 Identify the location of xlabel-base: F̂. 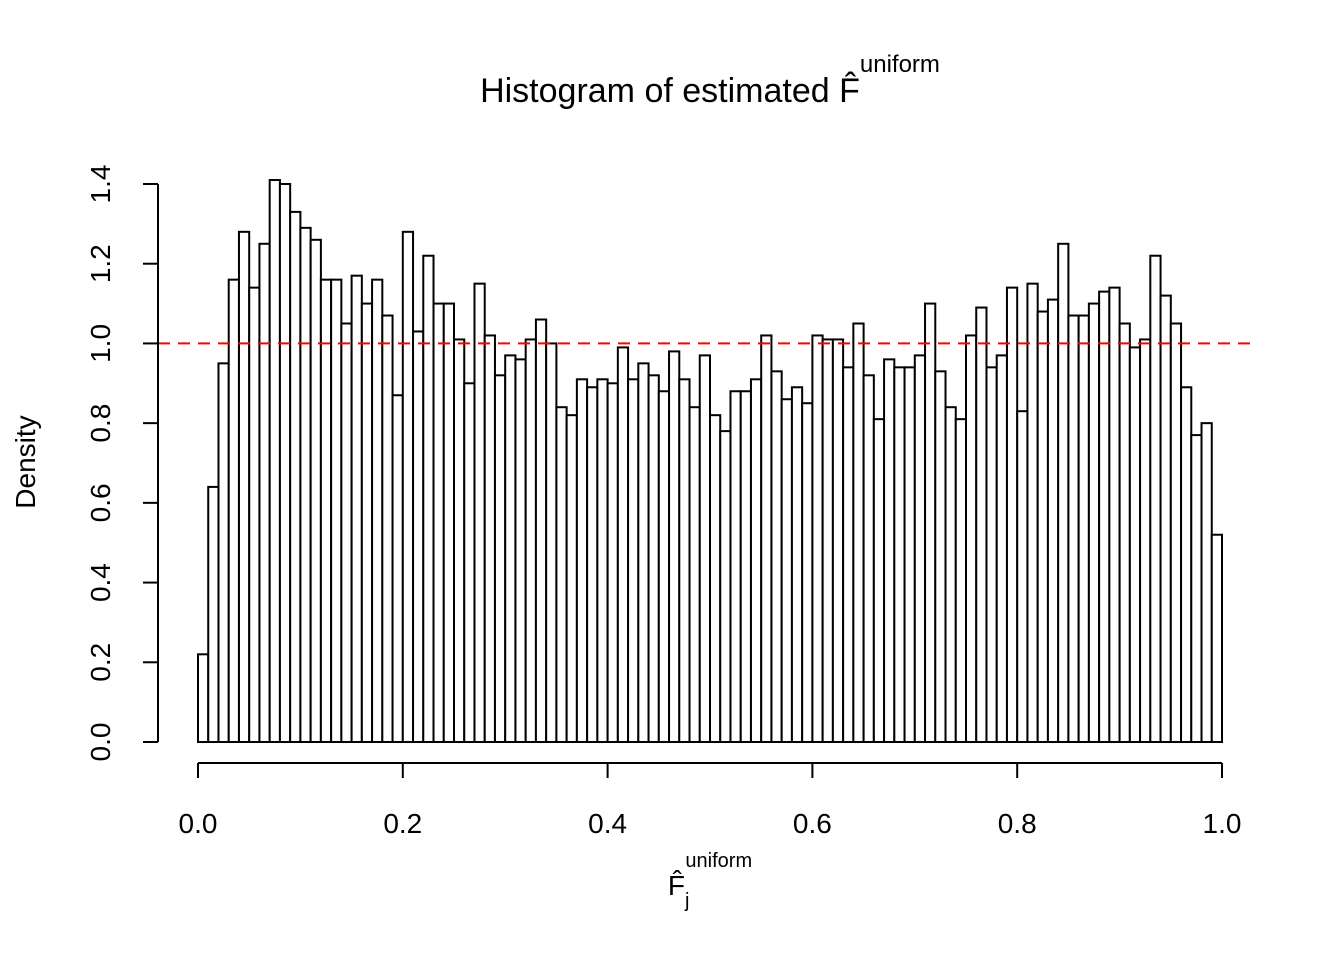
(676, 885).